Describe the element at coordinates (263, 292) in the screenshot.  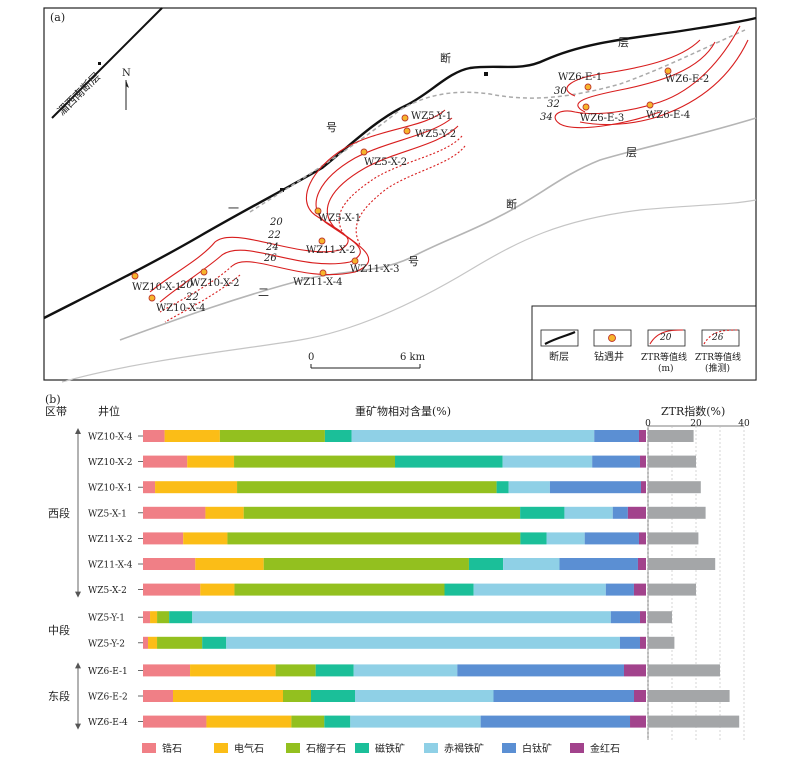
I see `fault-2-char-4: 二` at that location.